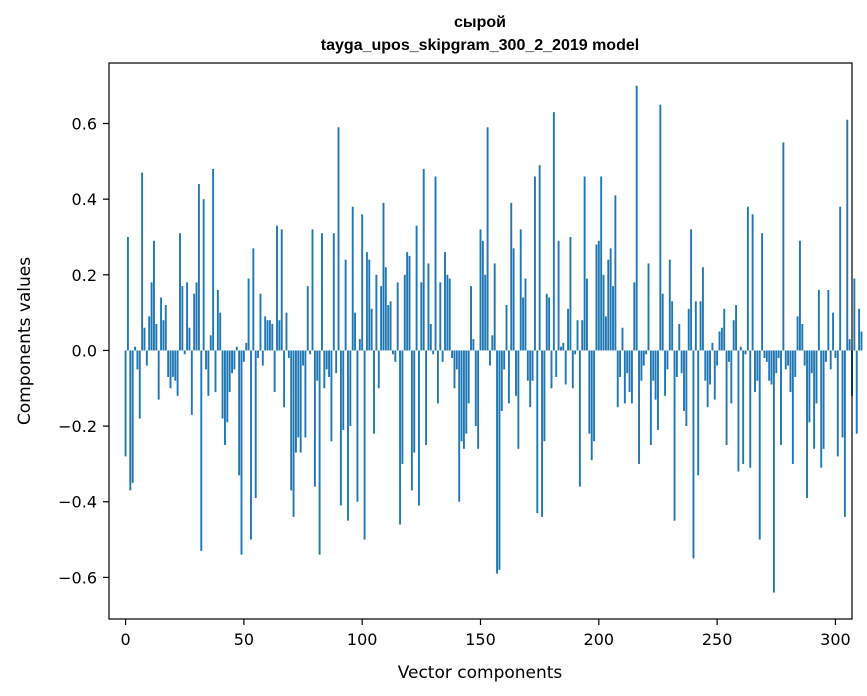 This screenshot has height=696, width=867. I want to click on x-tick-label: 250, so click(717, 639).